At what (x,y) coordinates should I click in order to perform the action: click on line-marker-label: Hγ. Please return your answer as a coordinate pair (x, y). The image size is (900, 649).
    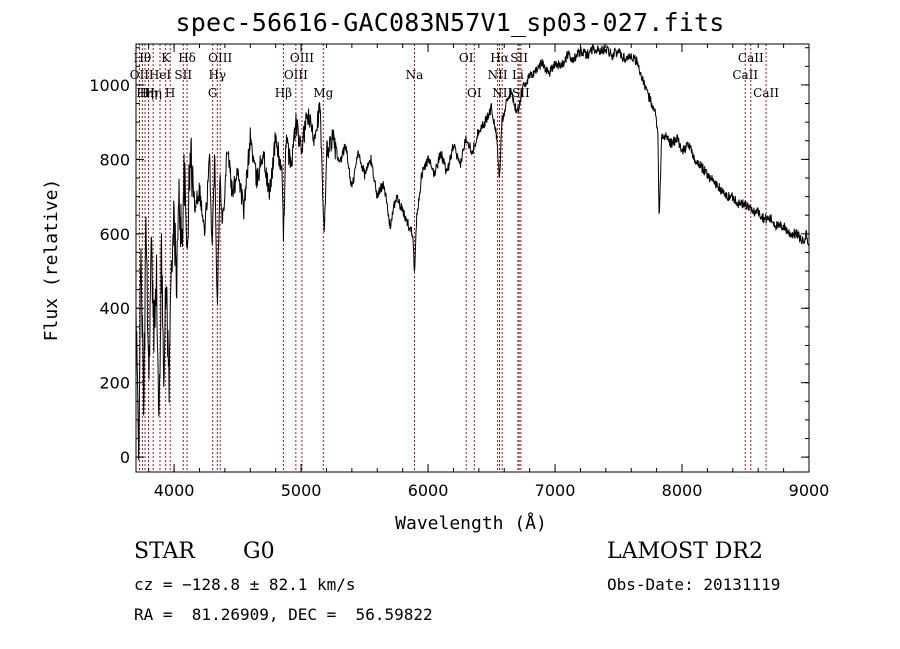
    Looking at the image, I should click on (217, 75).